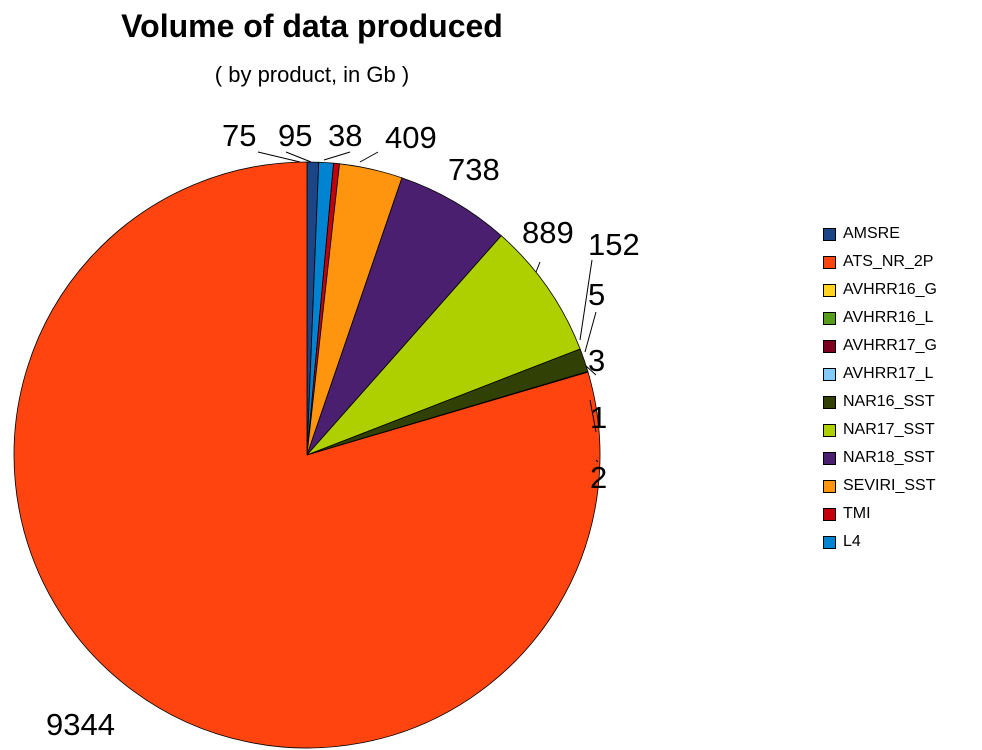 The height and width of the screenshot is (750, 982). Describe the element at coordinates (888, 261) in the screenshot. I see `legend-label: ATS_NR_2P` at that location.